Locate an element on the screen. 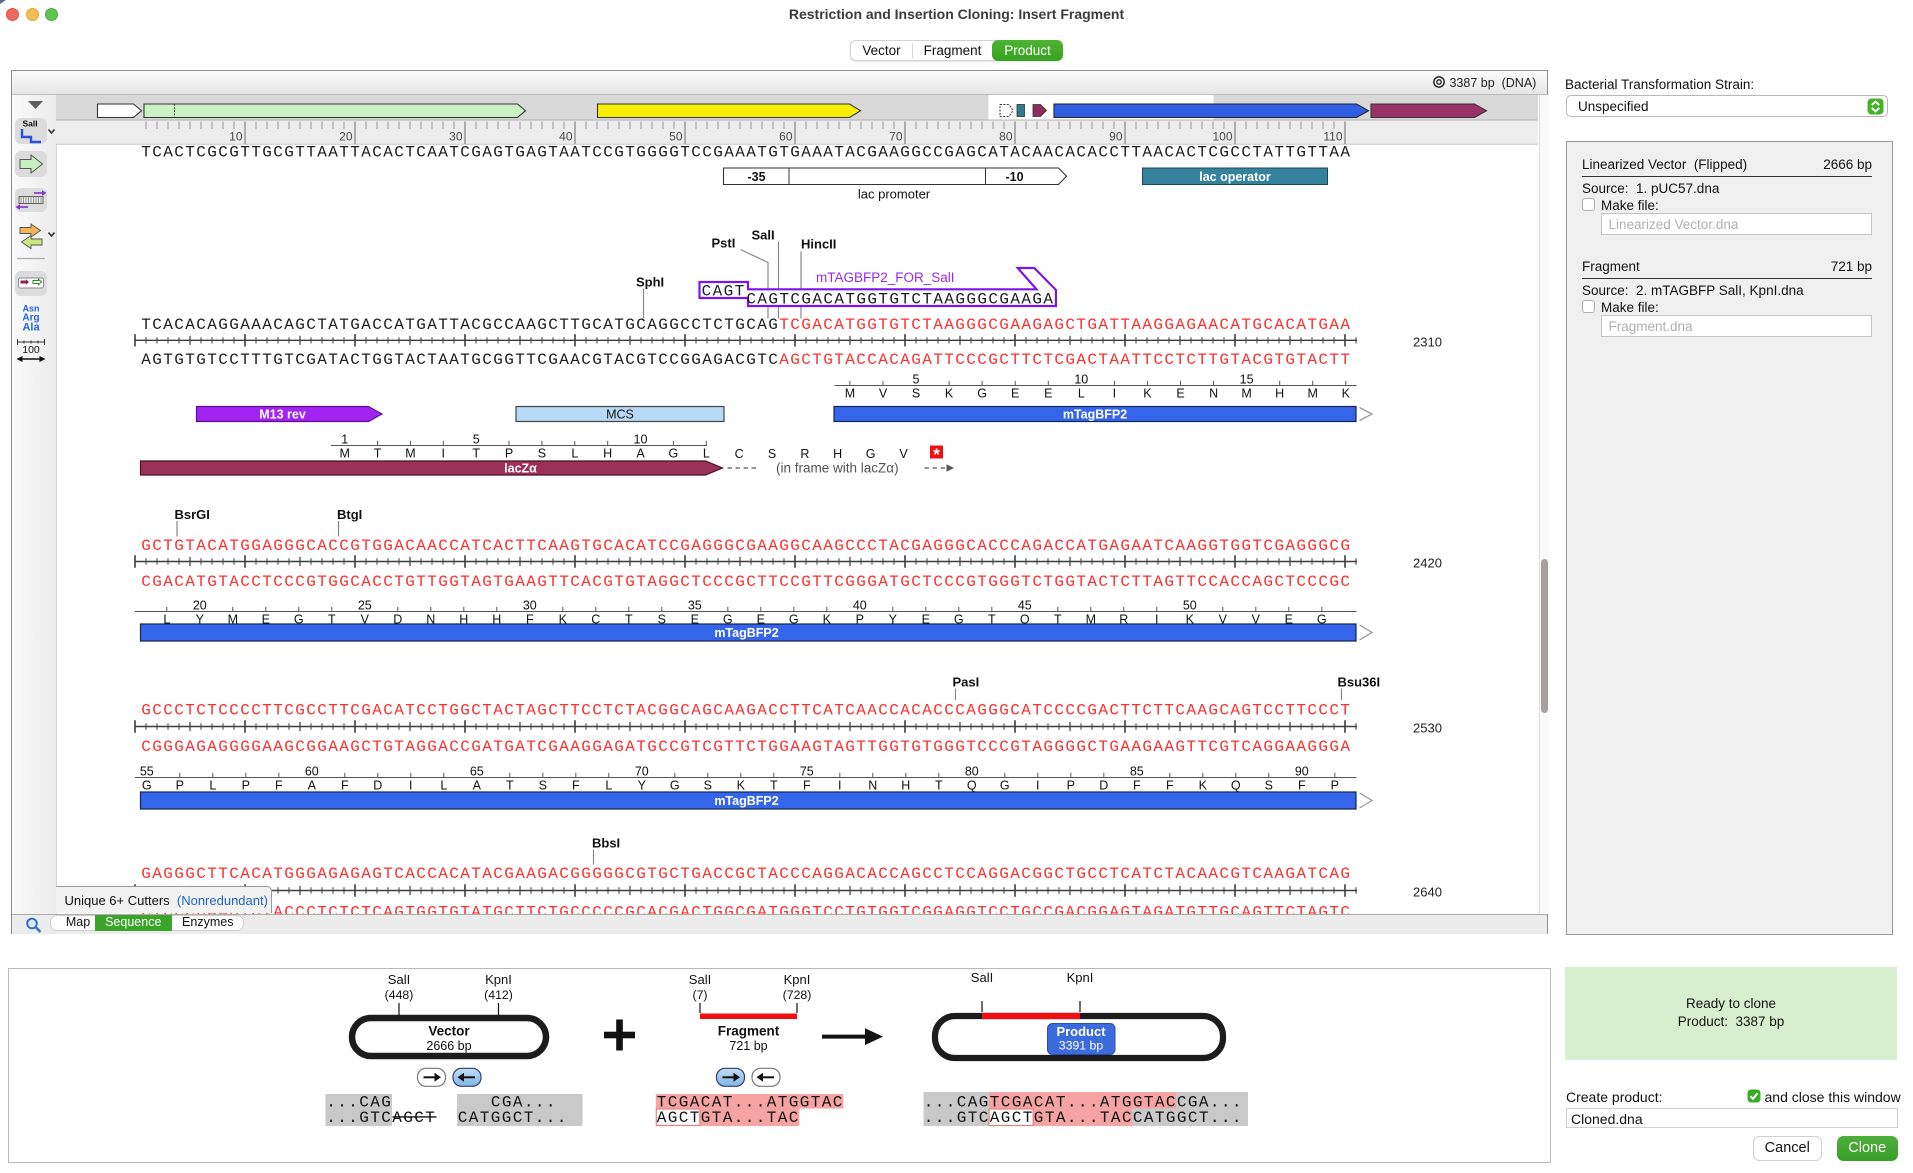 This screenshot has width=1913, height=1173. svg-text: 721 bp is located at coordinates (748, 1046).